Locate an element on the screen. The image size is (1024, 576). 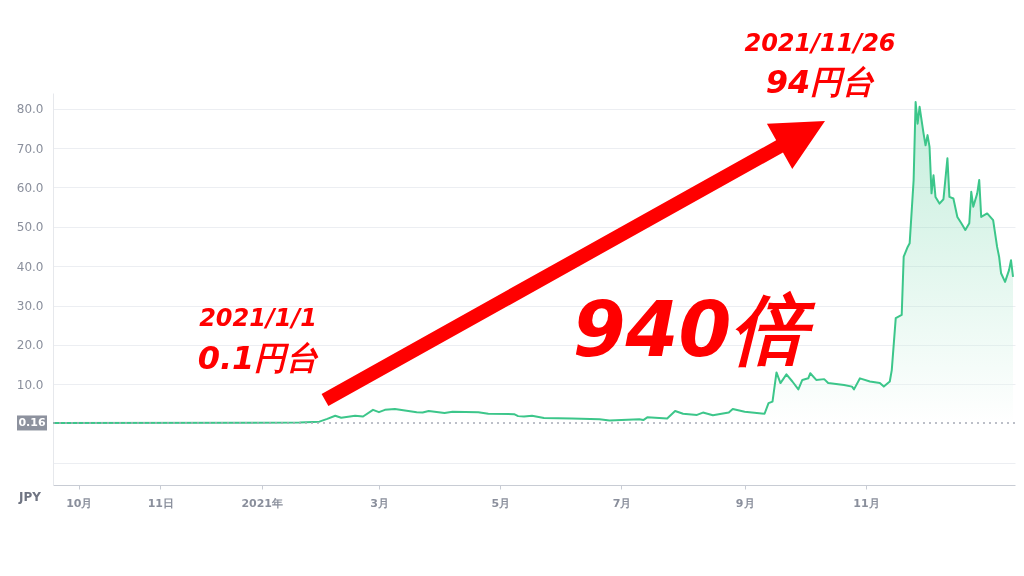
text: JPY is located at coordinates (30, 497).